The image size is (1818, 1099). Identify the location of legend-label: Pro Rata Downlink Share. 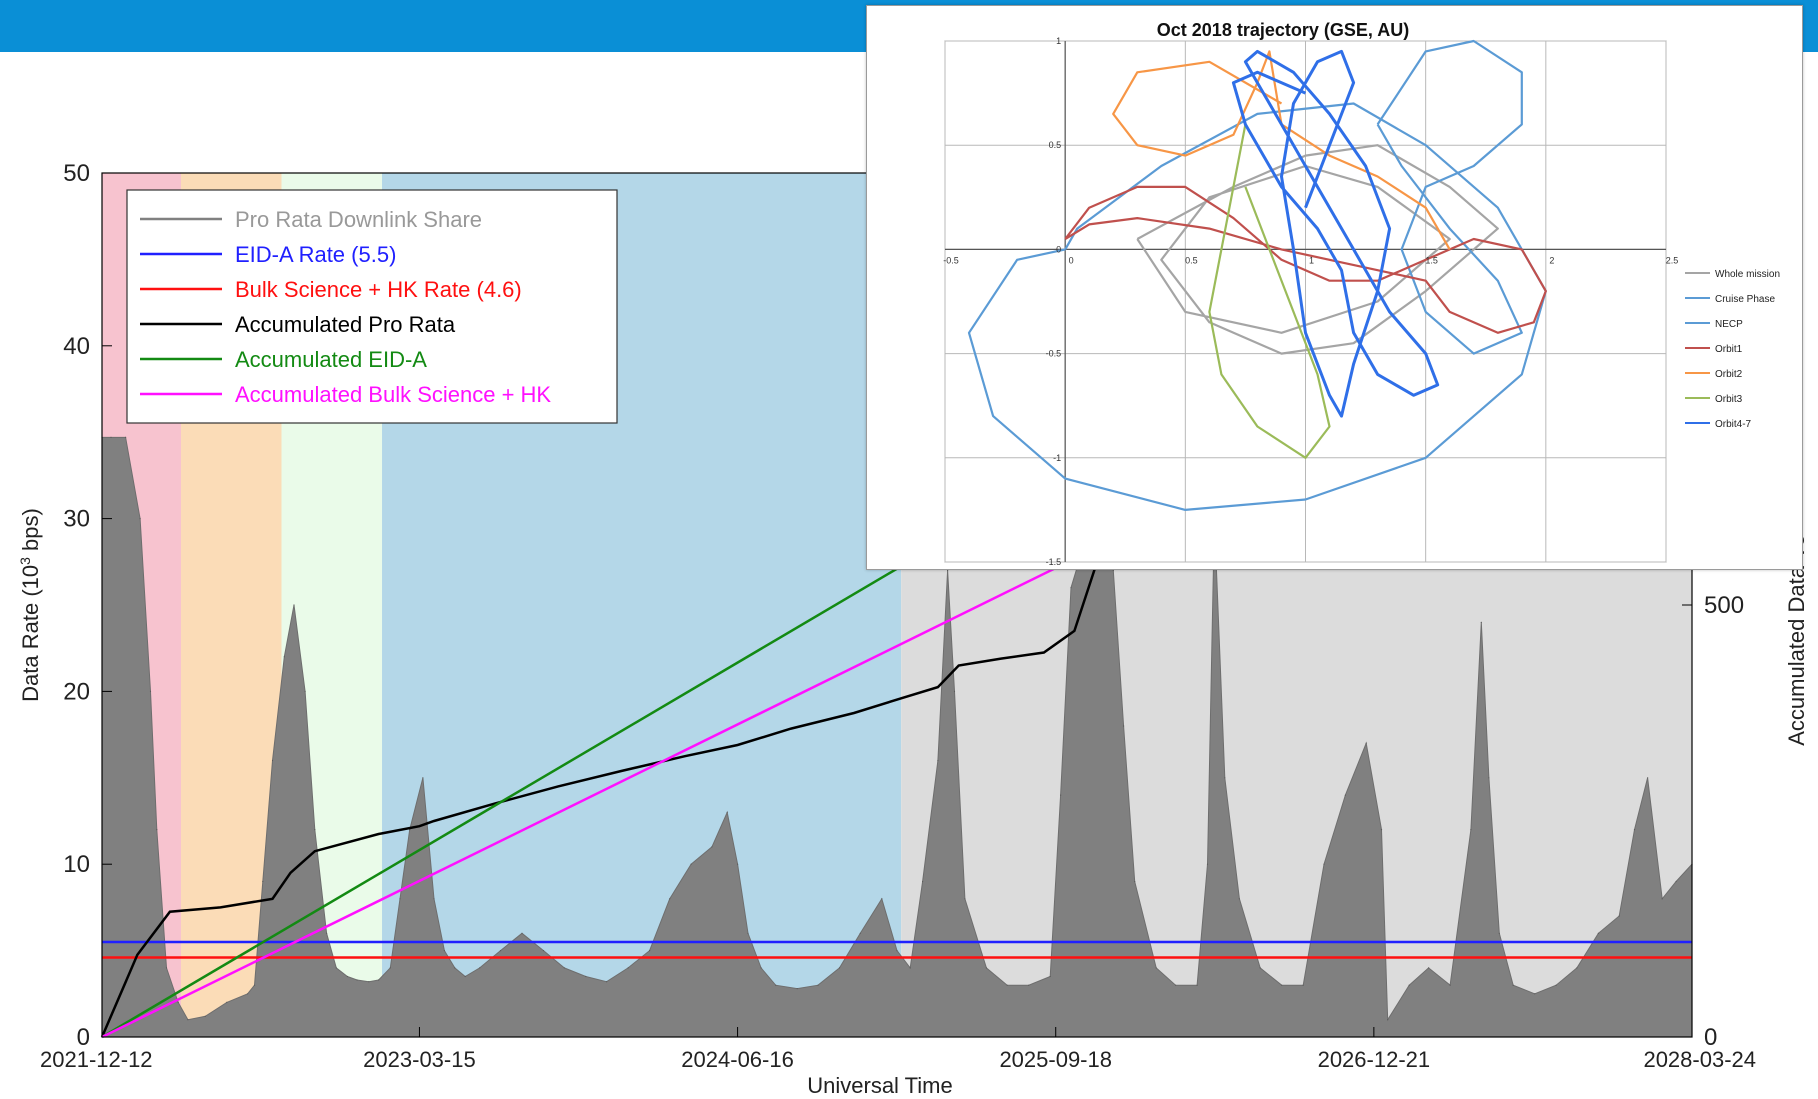
(358, 219).